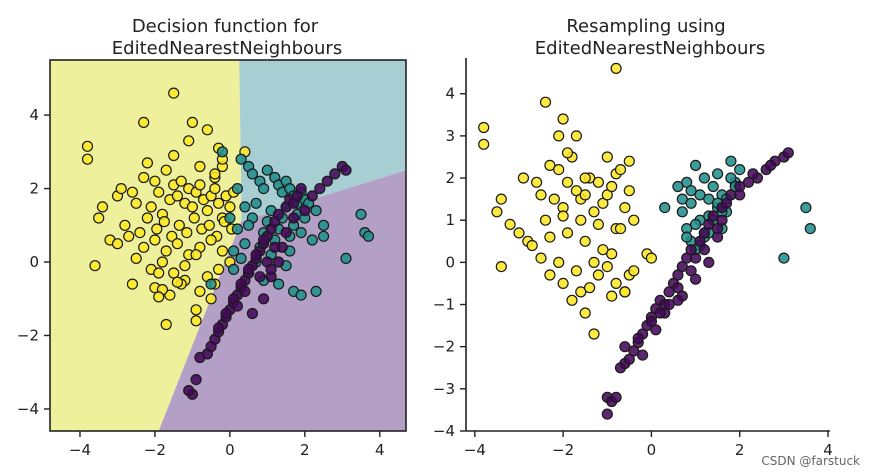 Image resolution: width=874 pixels, height=475 pixels. What do you see at coordinates (225, 26) in the screenshot?
I see `chart-title-line-1: Decision function for` at bounding box center [225, 26].